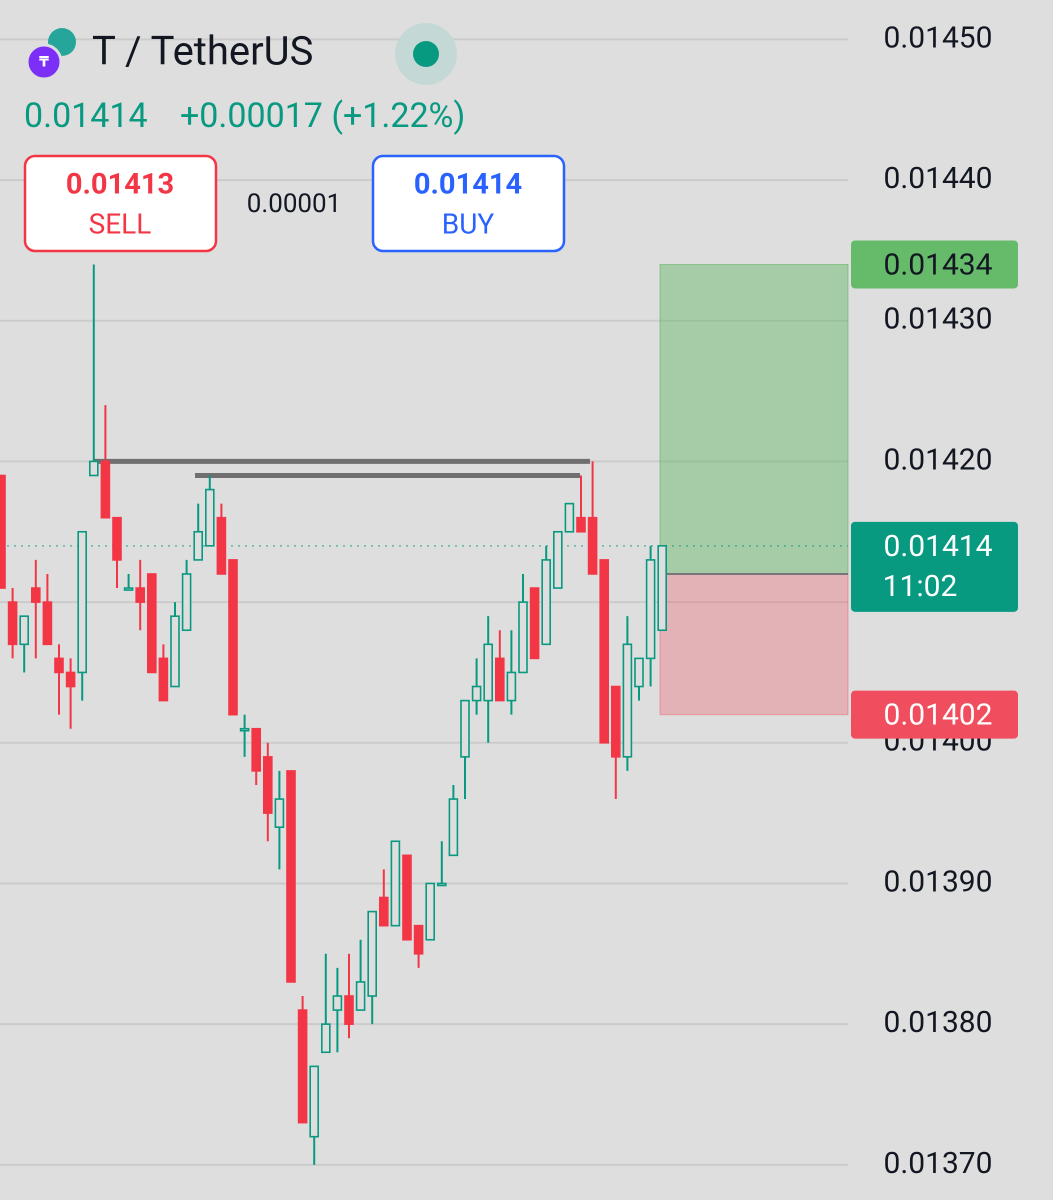 The width and height of the screenshot is (1053, 1200). Describe the element at coordinates (426, 54) in the screenshot. I see `status-dot` at that location.